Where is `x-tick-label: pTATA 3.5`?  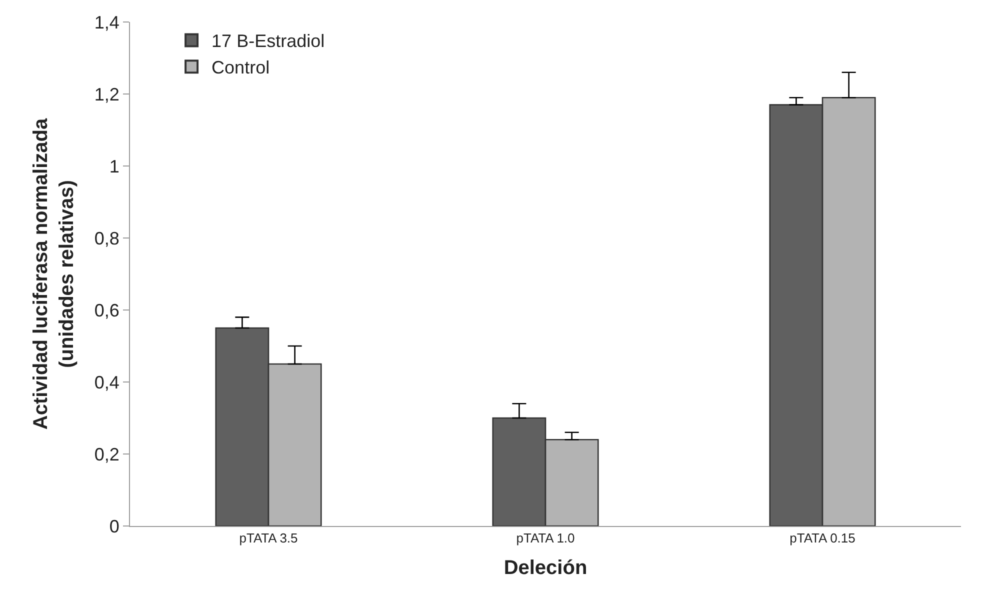 x-tick-label: pTATA 3.5 is located at coordinates (268, 538).